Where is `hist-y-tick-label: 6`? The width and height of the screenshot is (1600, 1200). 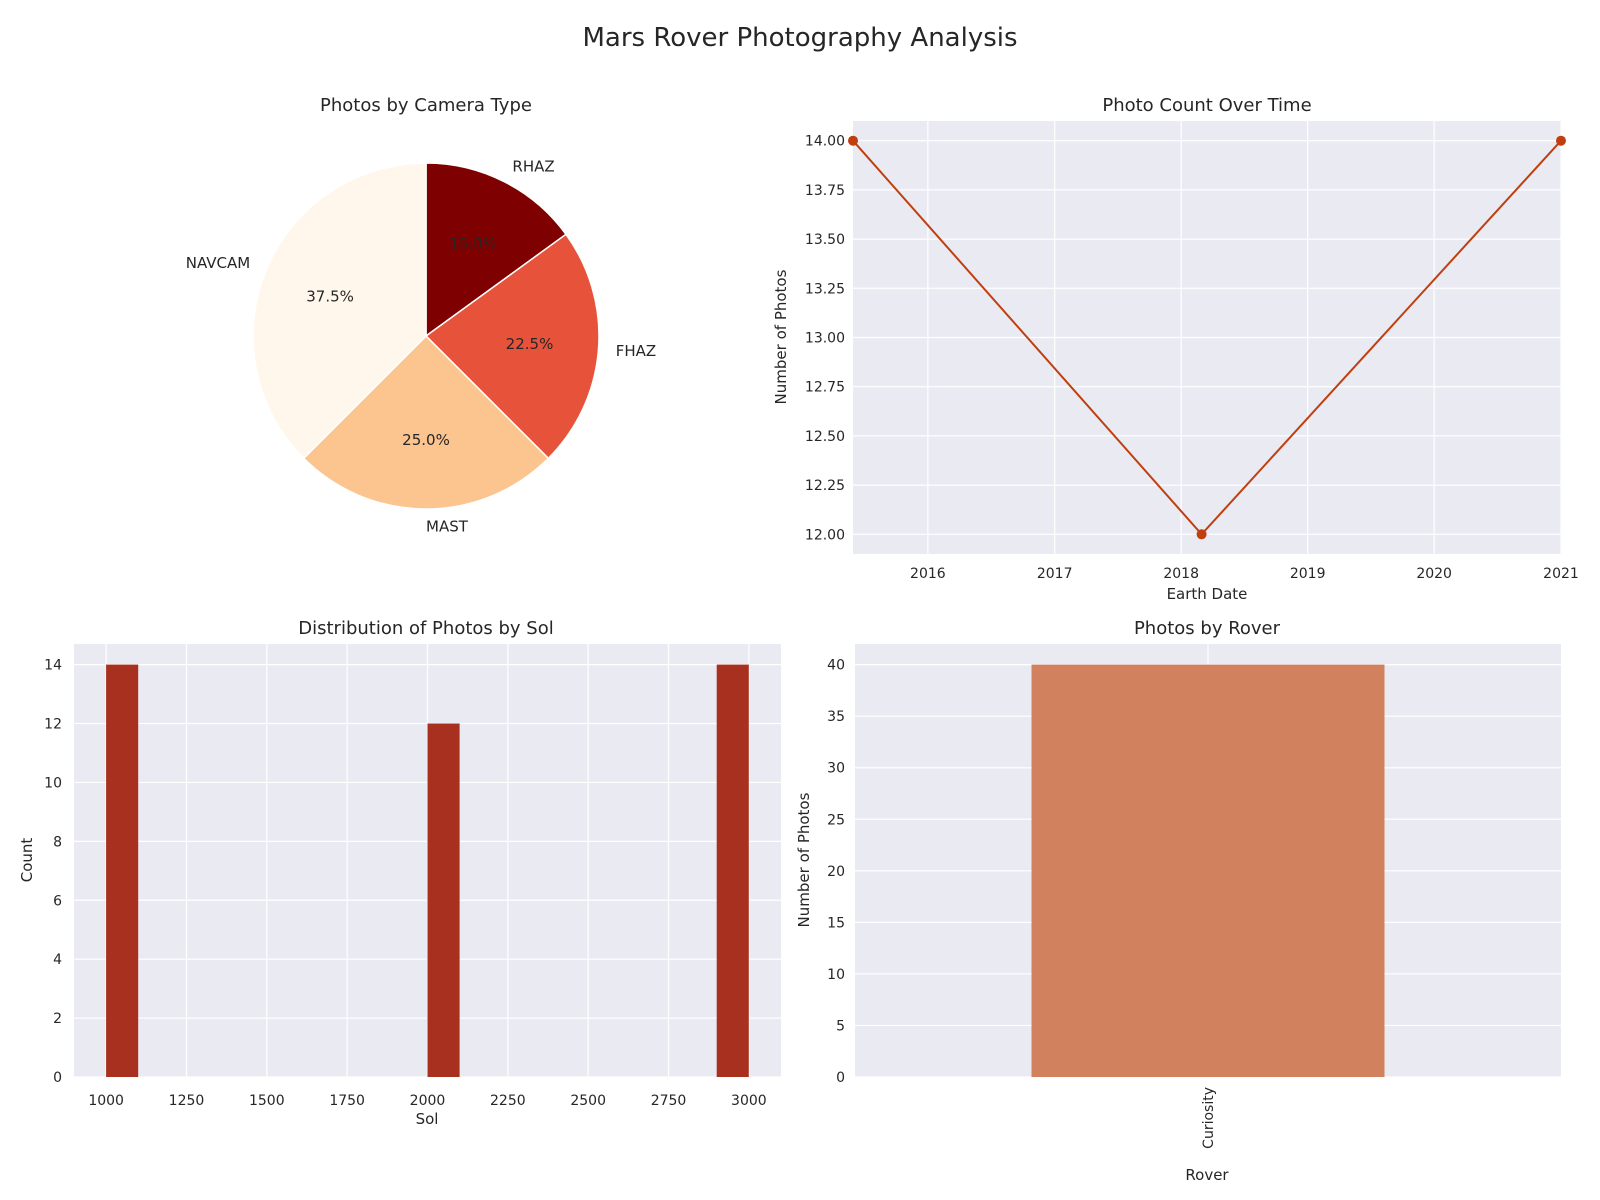
hist-y-tick-label: 6 is located at coordinates (57, 901).